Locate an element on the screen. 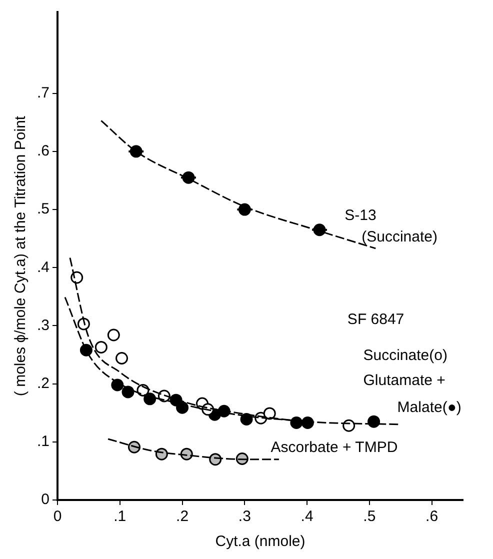  x-tick-label: .4 is located at coordinates (307, 517).